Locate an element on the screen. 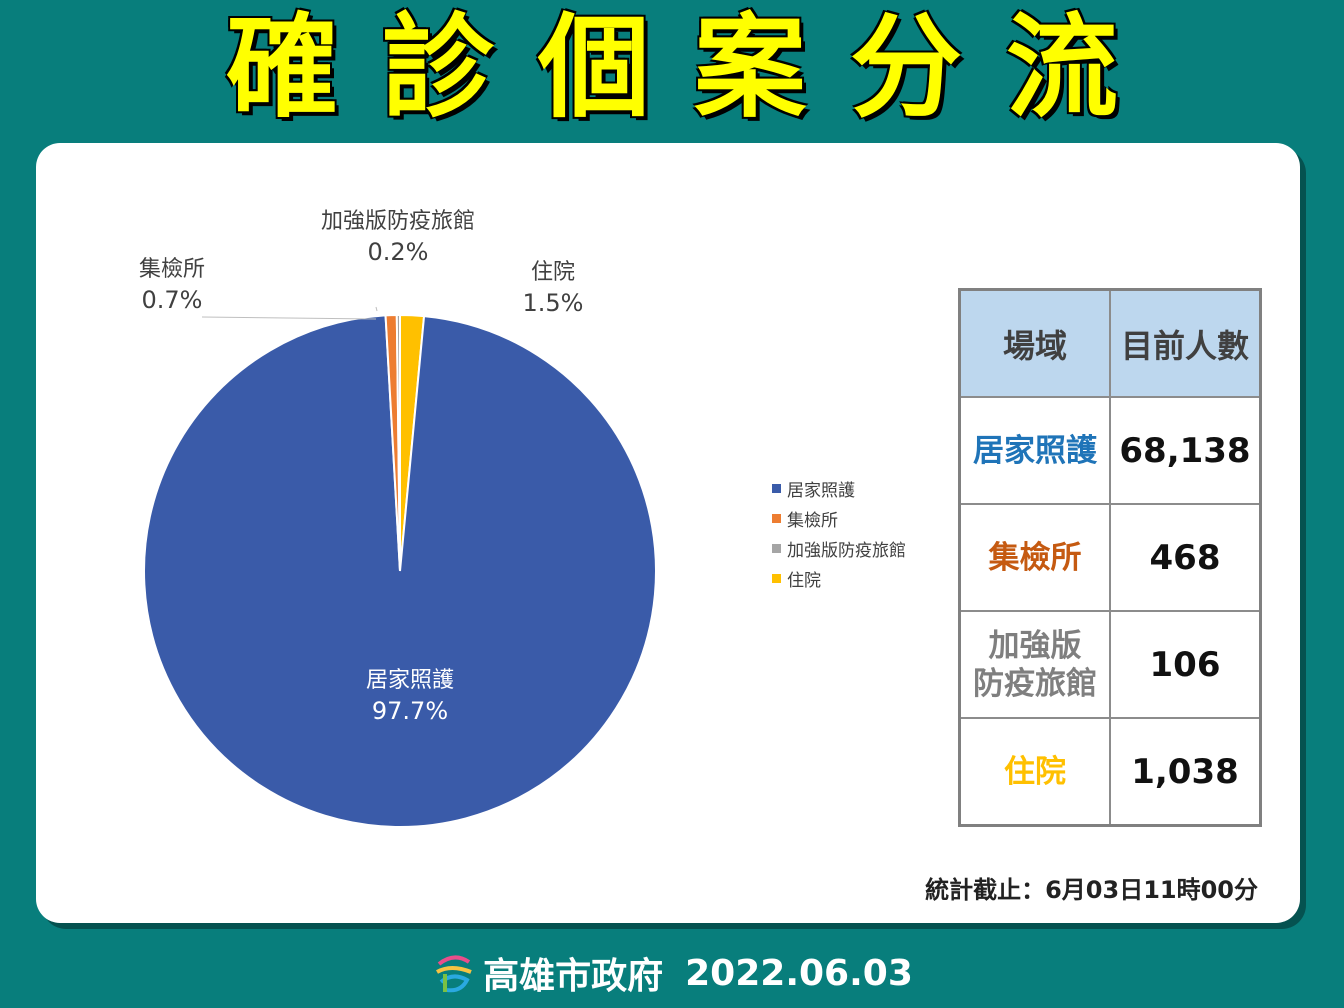 This screenshot has height=1008, width=1344. venue-count: 1,038 is located at coordinates (1185, 772).